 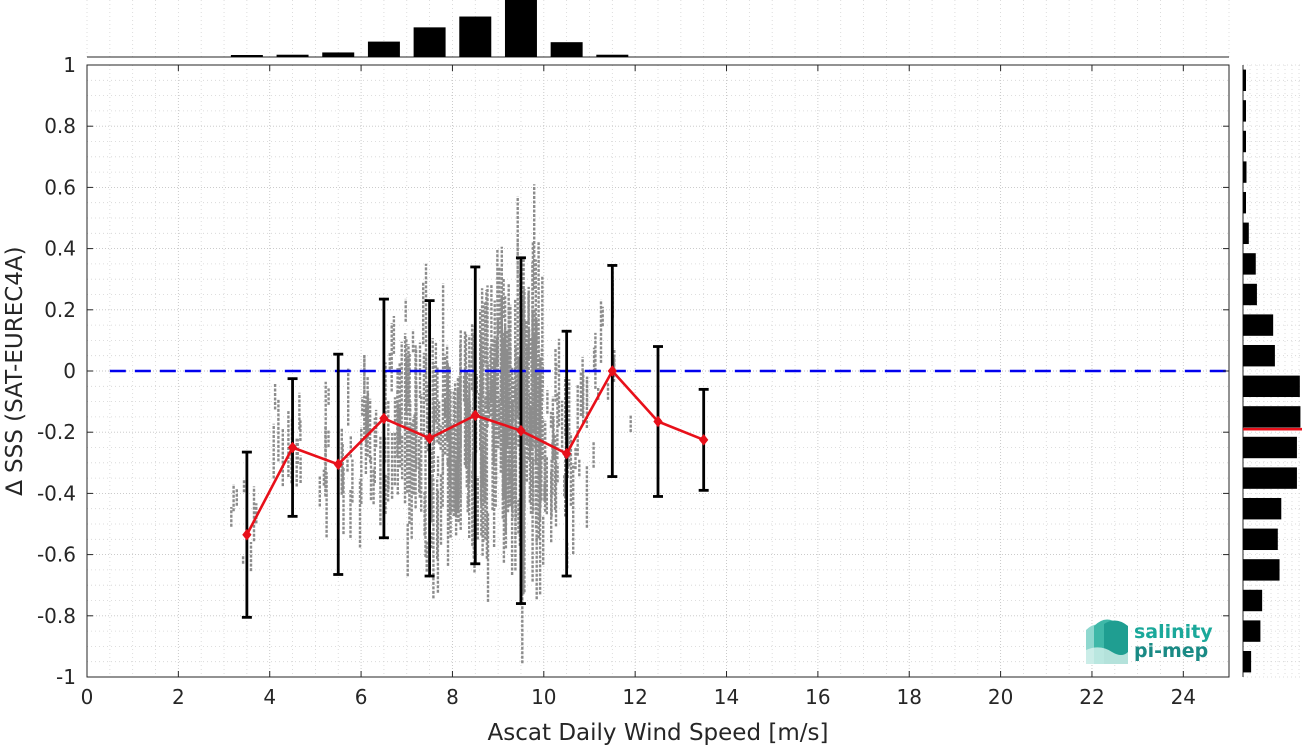 What do you see at coordinates (1000, 697) in the screenshot?
I see `x-tick-label: 20` at bounding box center [1000, 697].